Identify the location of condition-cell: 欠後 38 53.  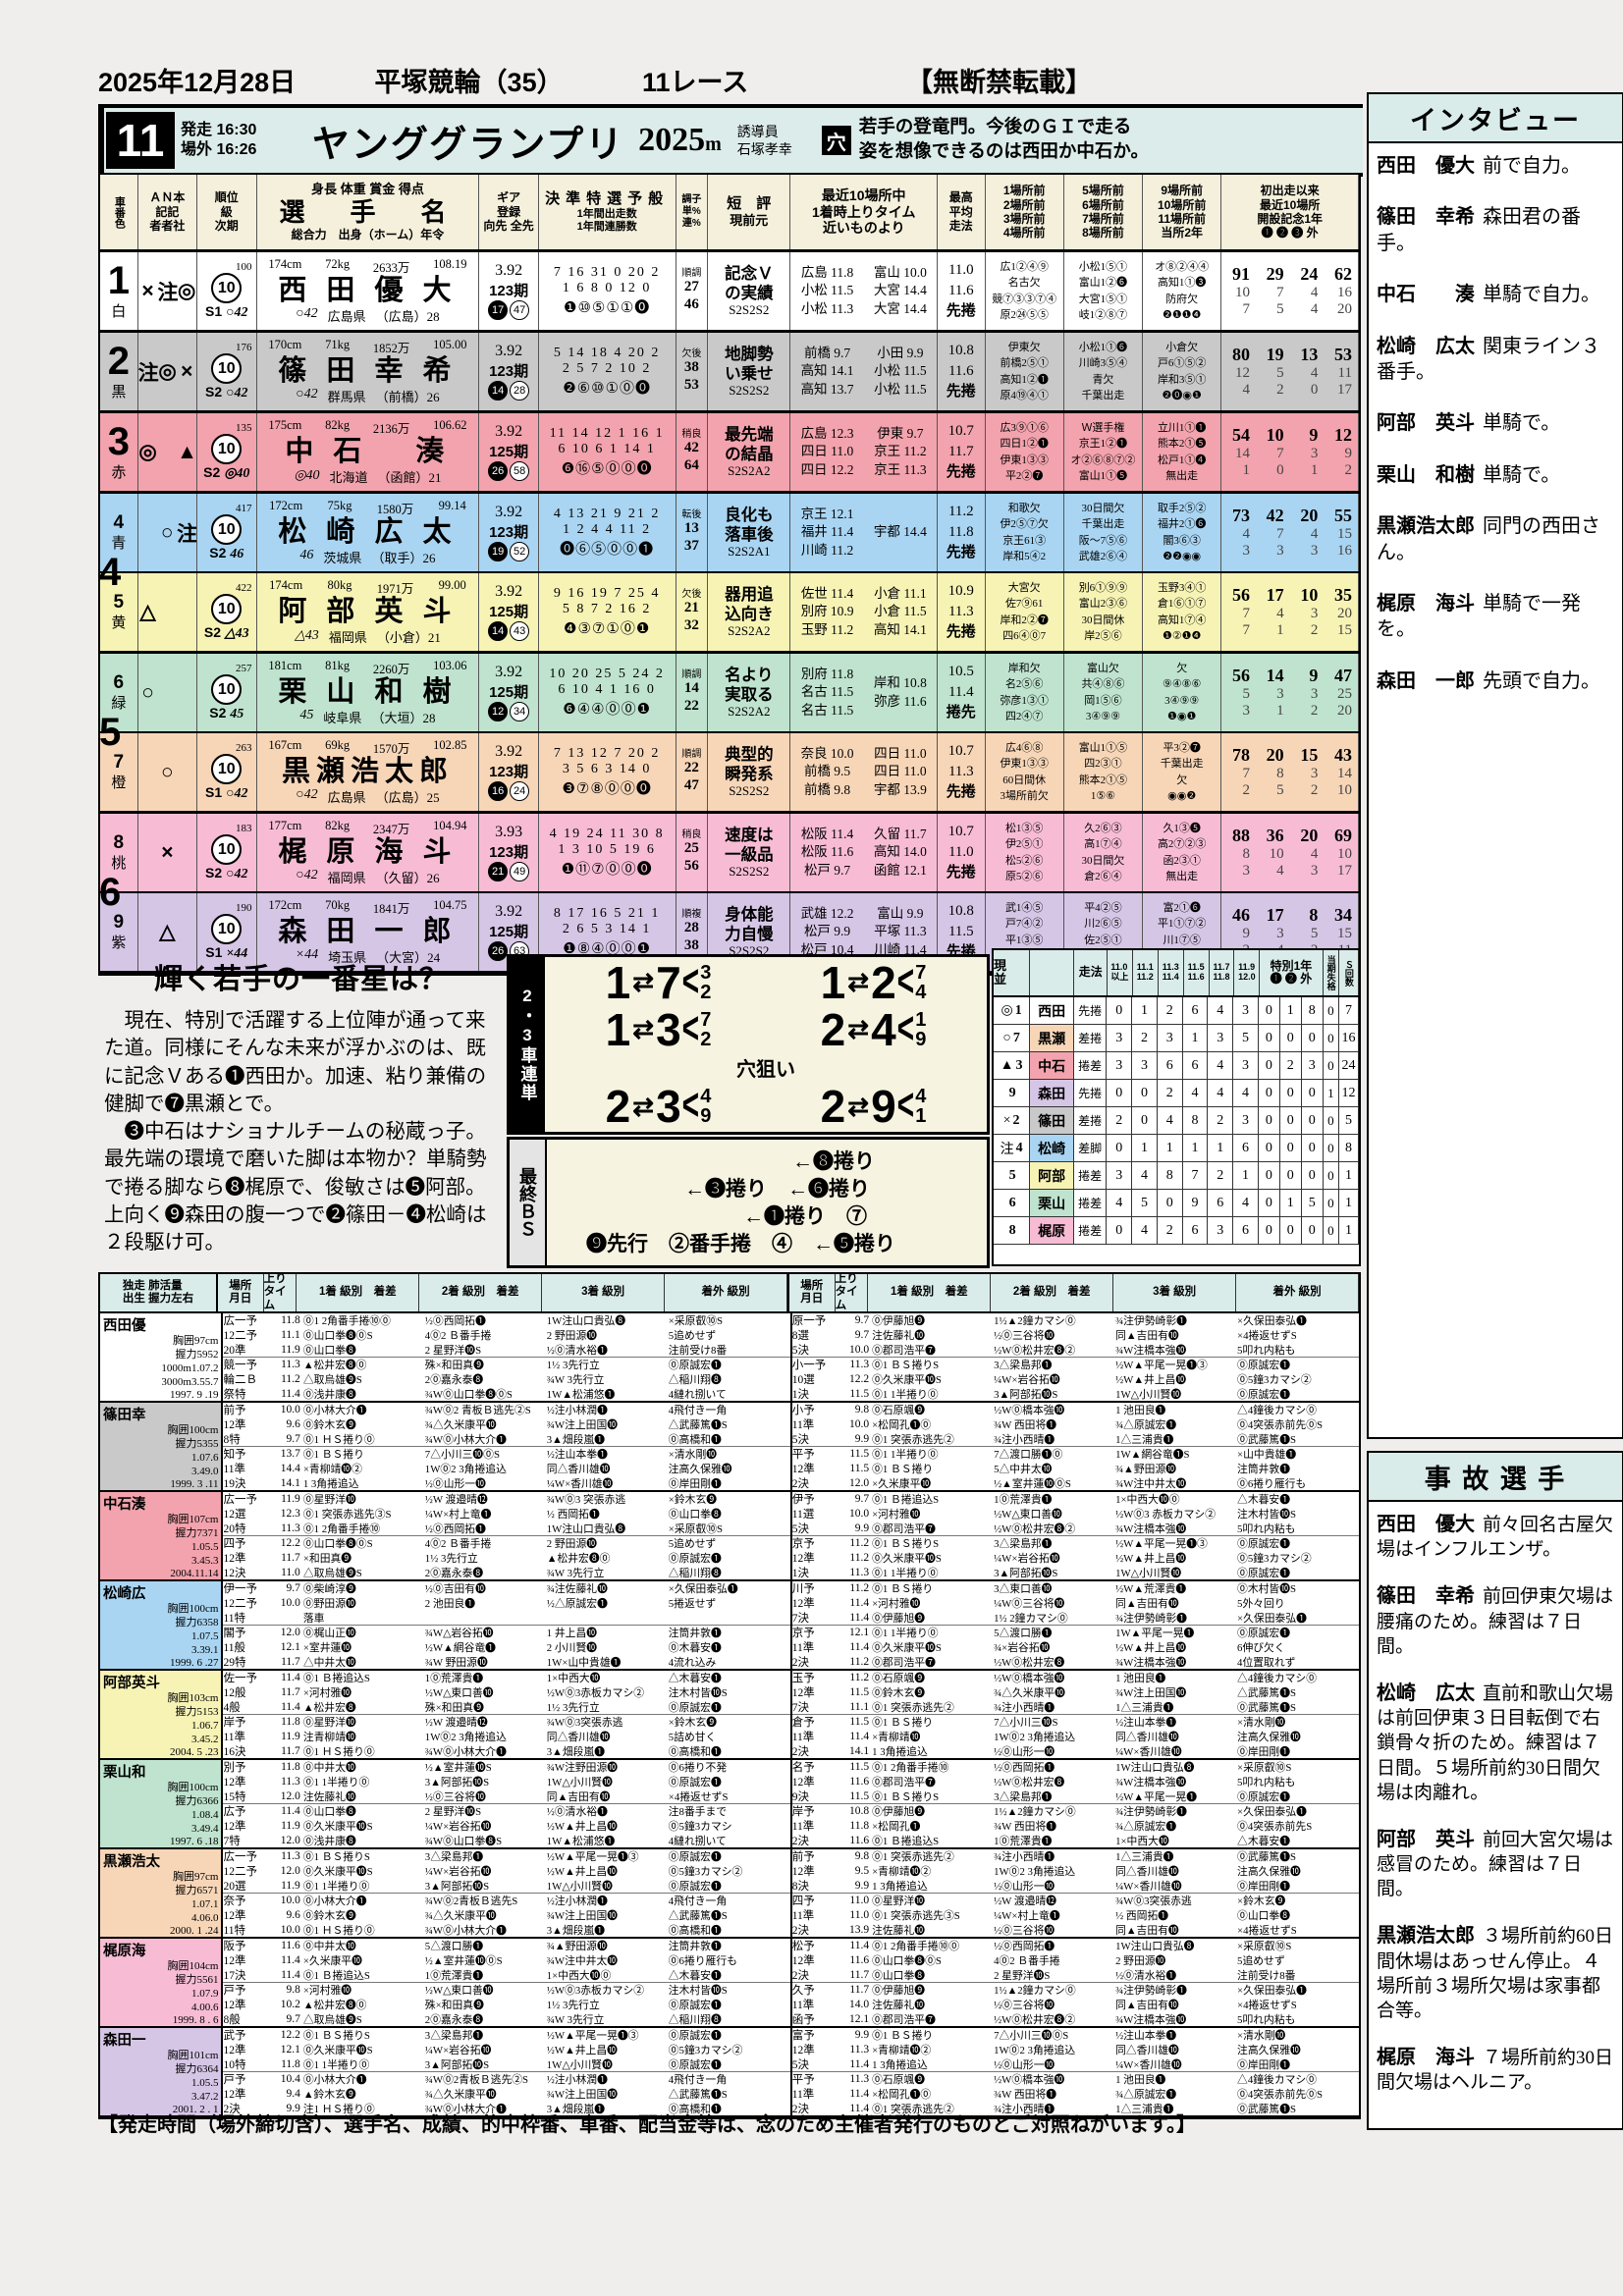
(692, 371).